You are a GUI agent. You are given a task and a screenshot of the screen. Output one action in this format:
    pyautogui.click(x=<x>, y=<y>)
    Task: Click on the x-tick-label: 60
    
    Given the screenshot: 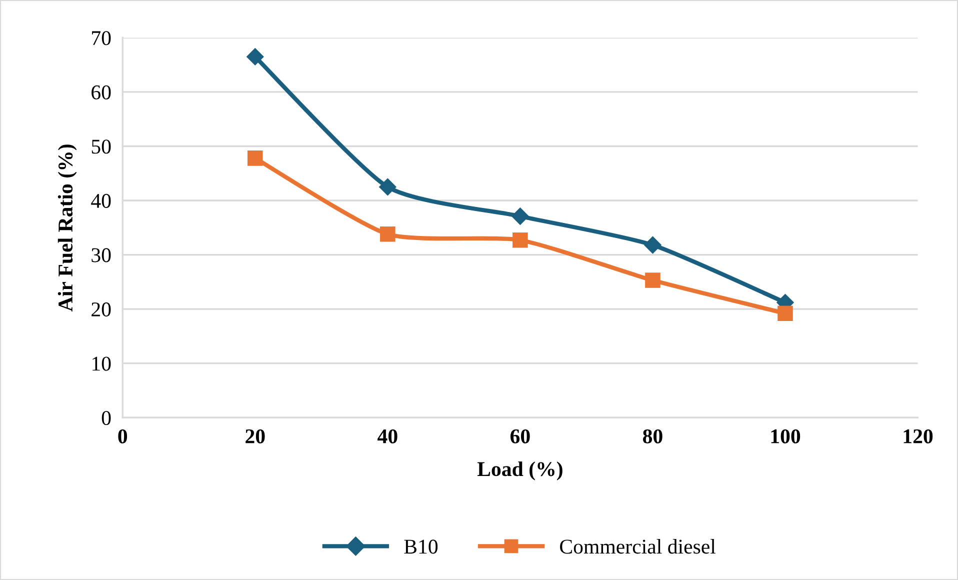 What is the action you would take?
    pyautogui.click(x=520, y=436)
    